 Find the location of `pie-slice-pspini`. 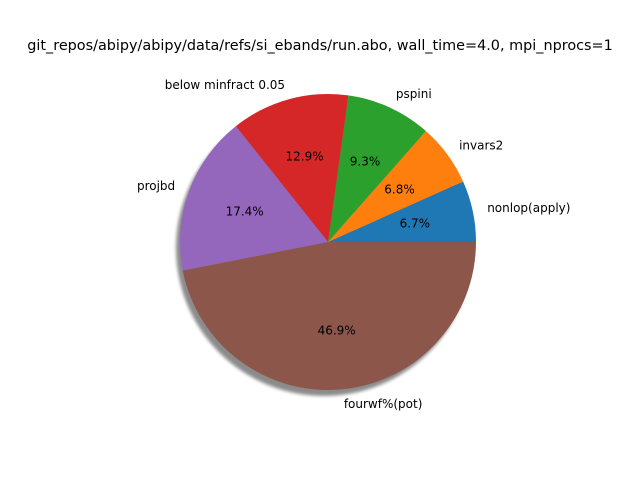

pie-slice-pspini is located at coordinates (377, 168).